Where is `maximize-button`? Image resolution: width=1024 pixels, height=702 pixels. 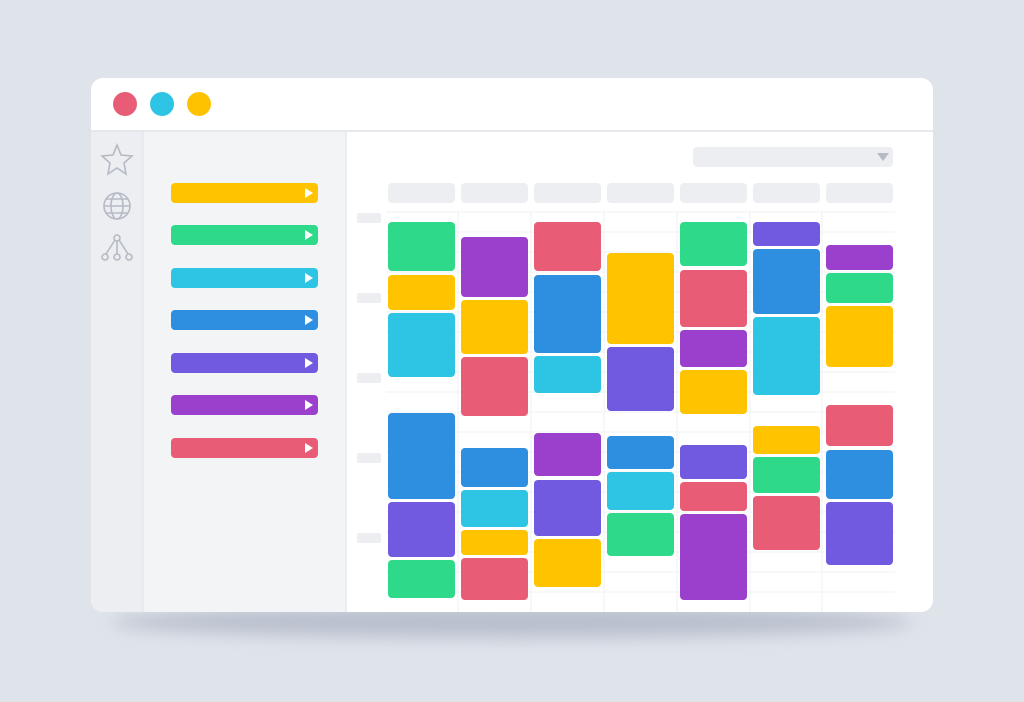 maximize-button is located at coordinates (199, 104).